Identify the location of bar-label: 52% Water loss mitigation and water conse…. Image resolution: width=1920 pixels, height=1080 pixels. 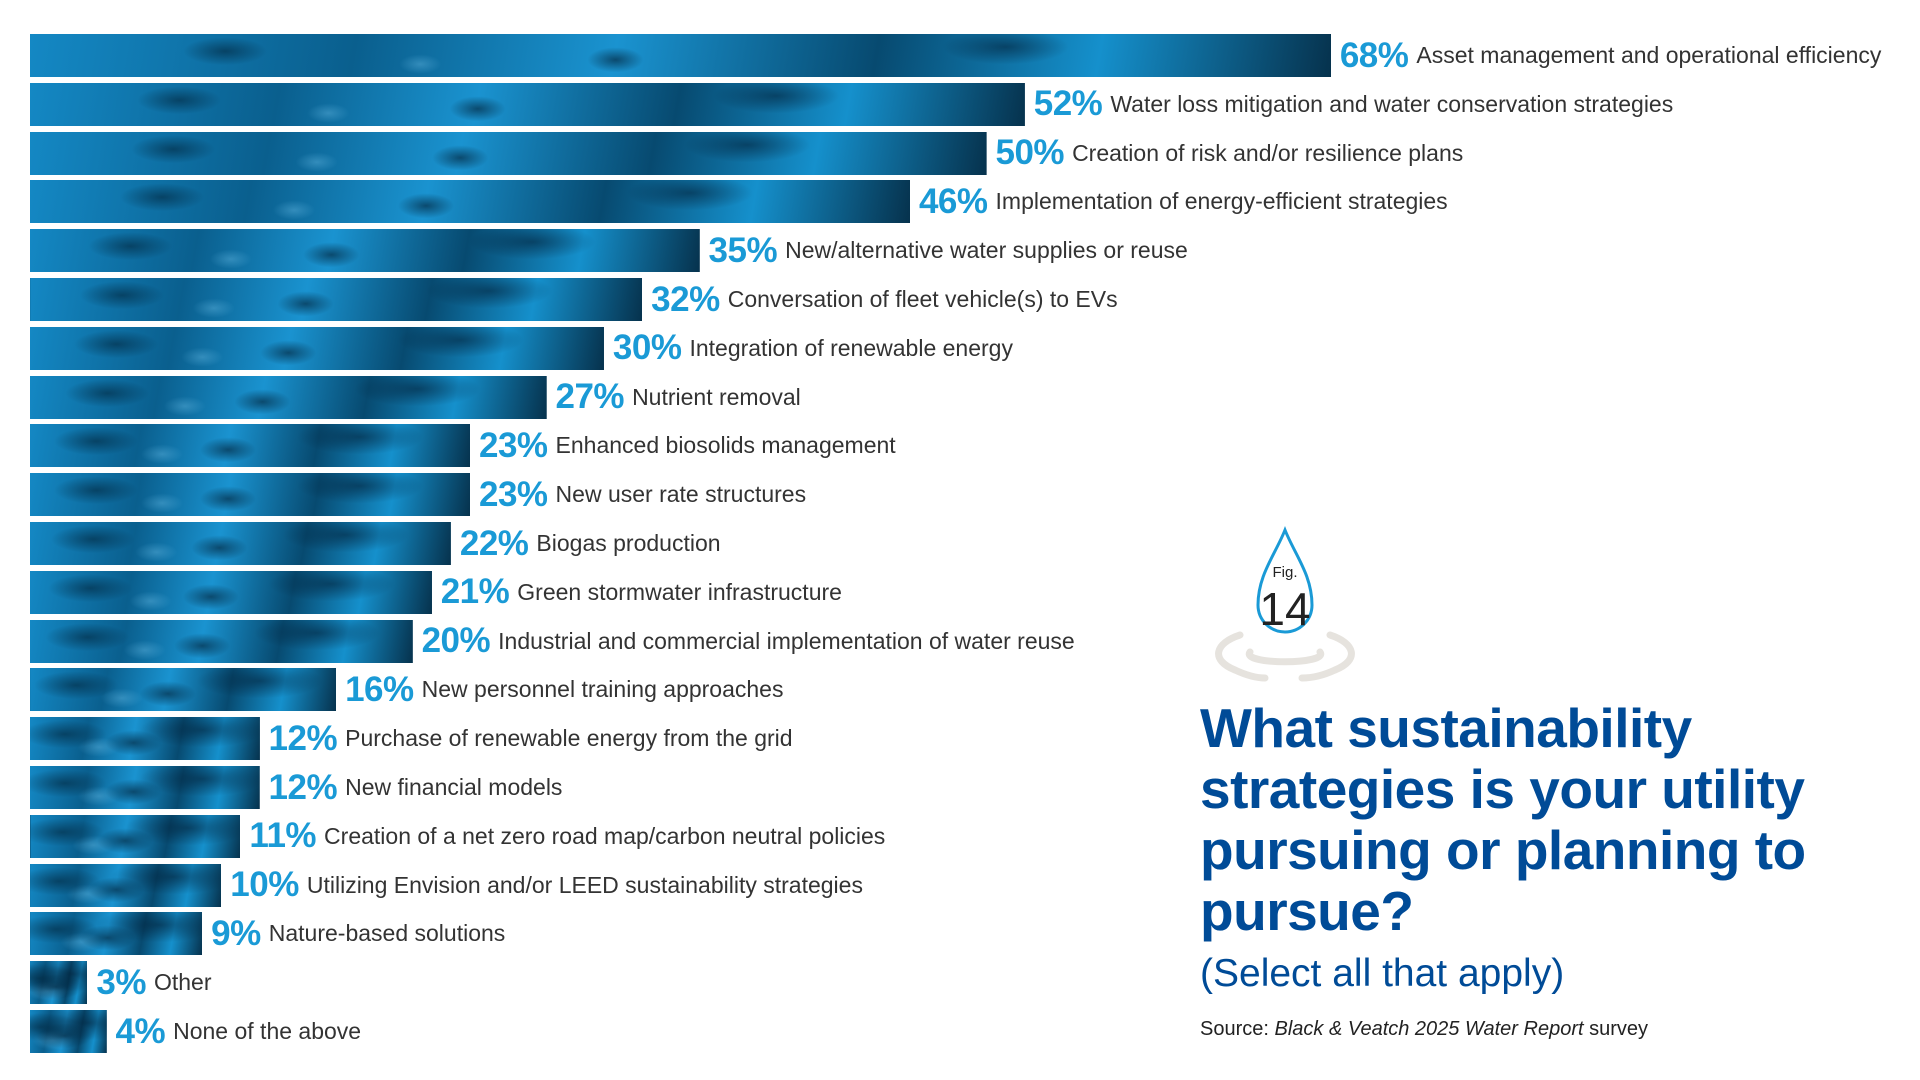
(1353, 104).